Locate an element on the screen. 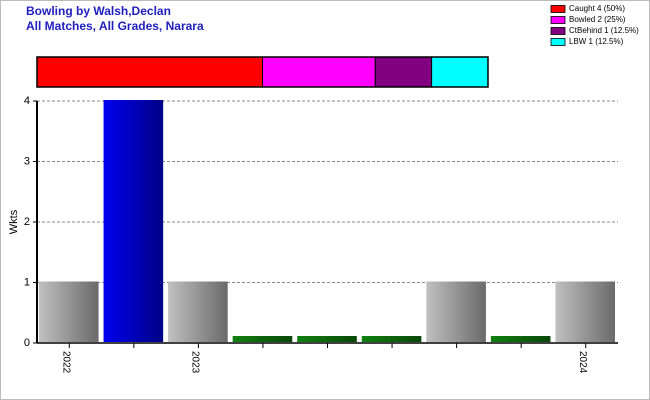 This screenshot has width=650, height=400. y-tick-label: 2 is located at coordinates (27, 222).